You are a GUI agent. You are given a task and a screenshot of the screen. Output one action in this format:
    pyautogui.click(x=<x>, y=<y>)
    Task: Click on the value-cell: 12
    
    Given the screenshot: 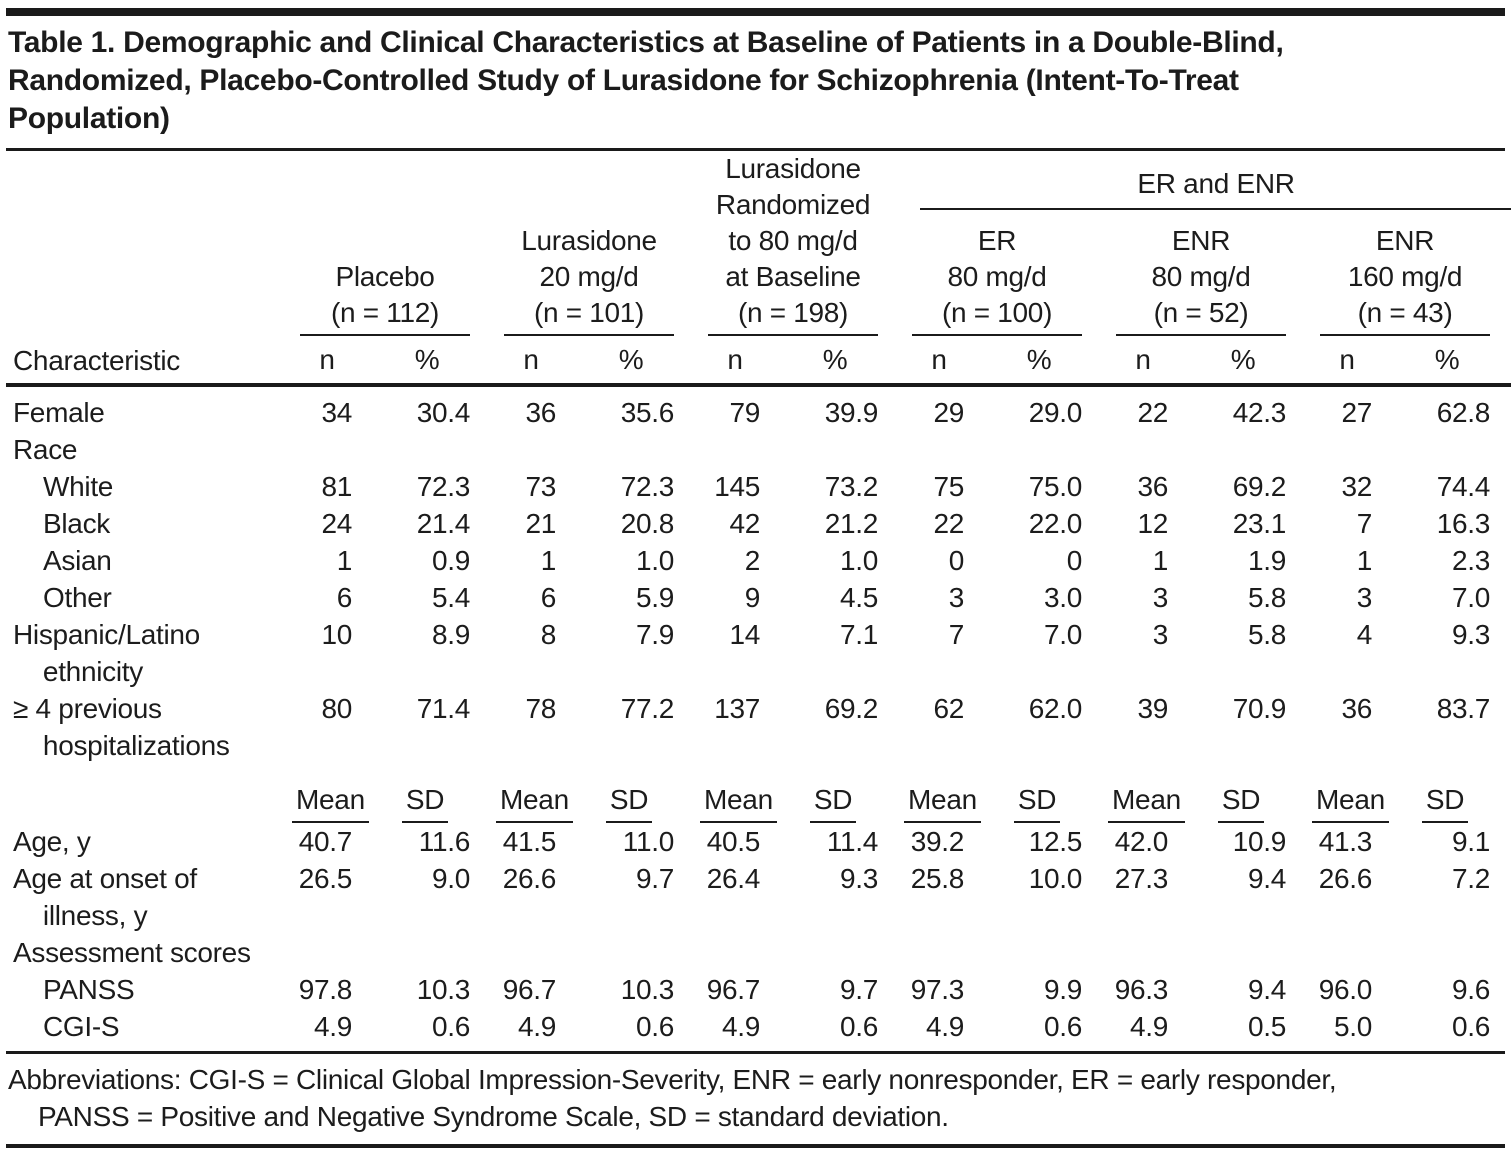 What is the action you would take?
    pyautogui.click(x=1153, y=523)
    